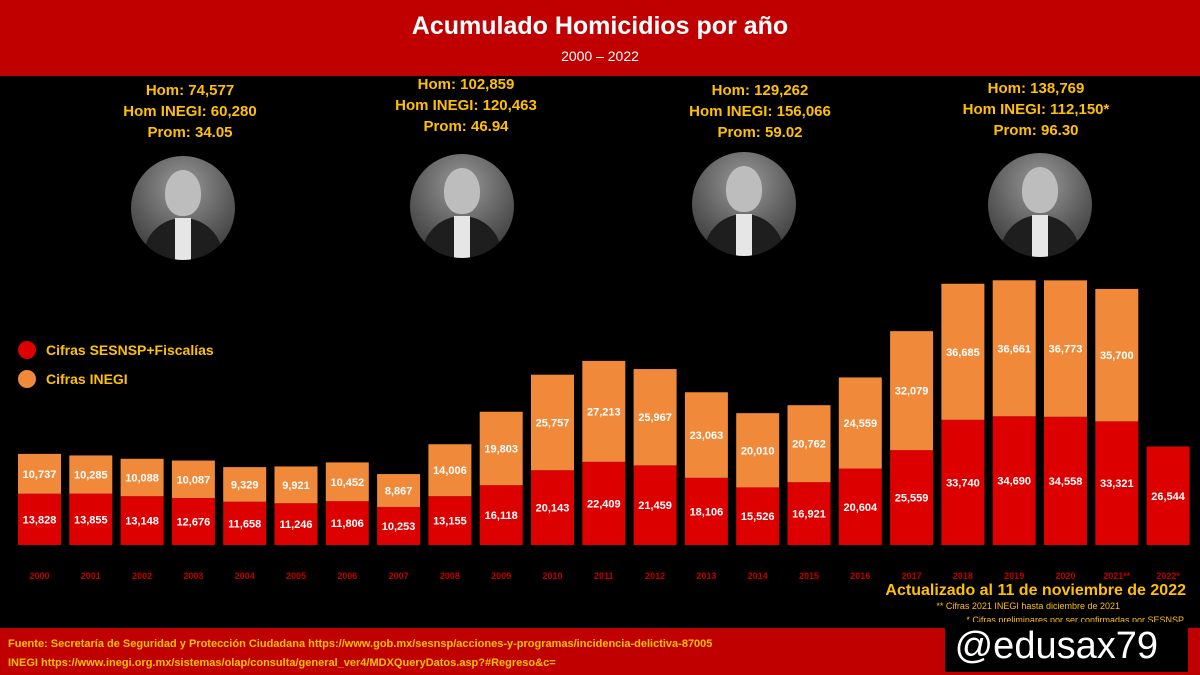 This screenshot has width=1200, height=675. Describe the element at coordinates (809, 576) in the screenshot. I see `x-tick-label: 2015` at that location.